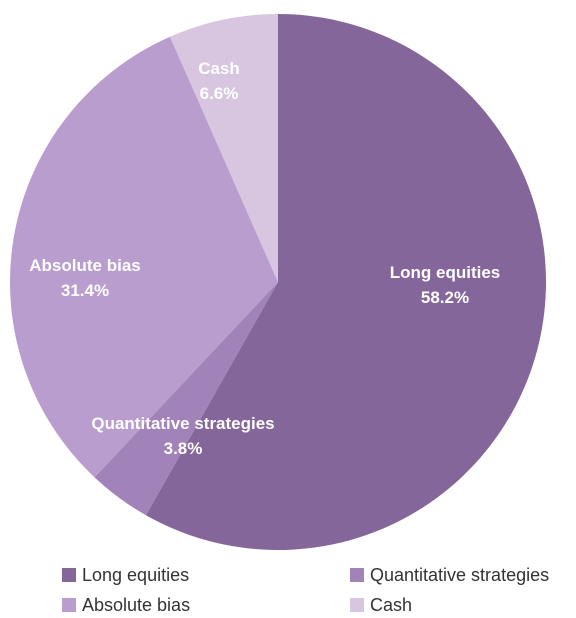 Image resolution: width=576 pixels, height=618 pixels. What do you see at coordinates (357, 575) in the screenshot?
I see `legend-swatch-quantitative-strategies` at bounding box center [357, 575].